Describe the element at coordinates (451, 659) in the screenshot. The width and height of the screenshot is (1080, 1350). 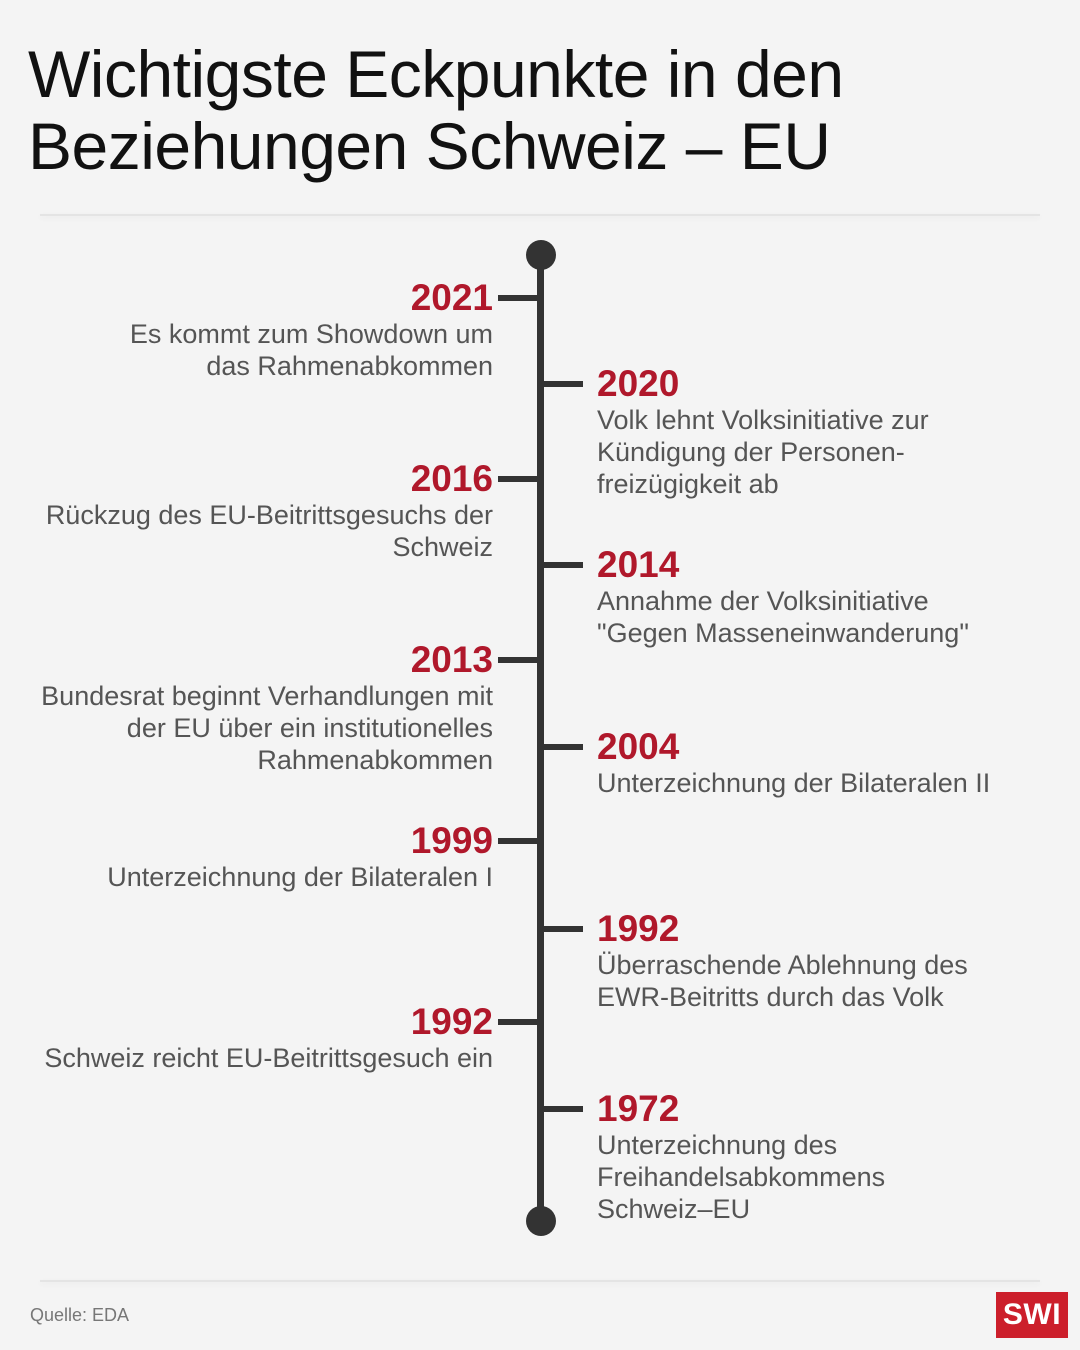
I see `event-year: 2013` at that location.